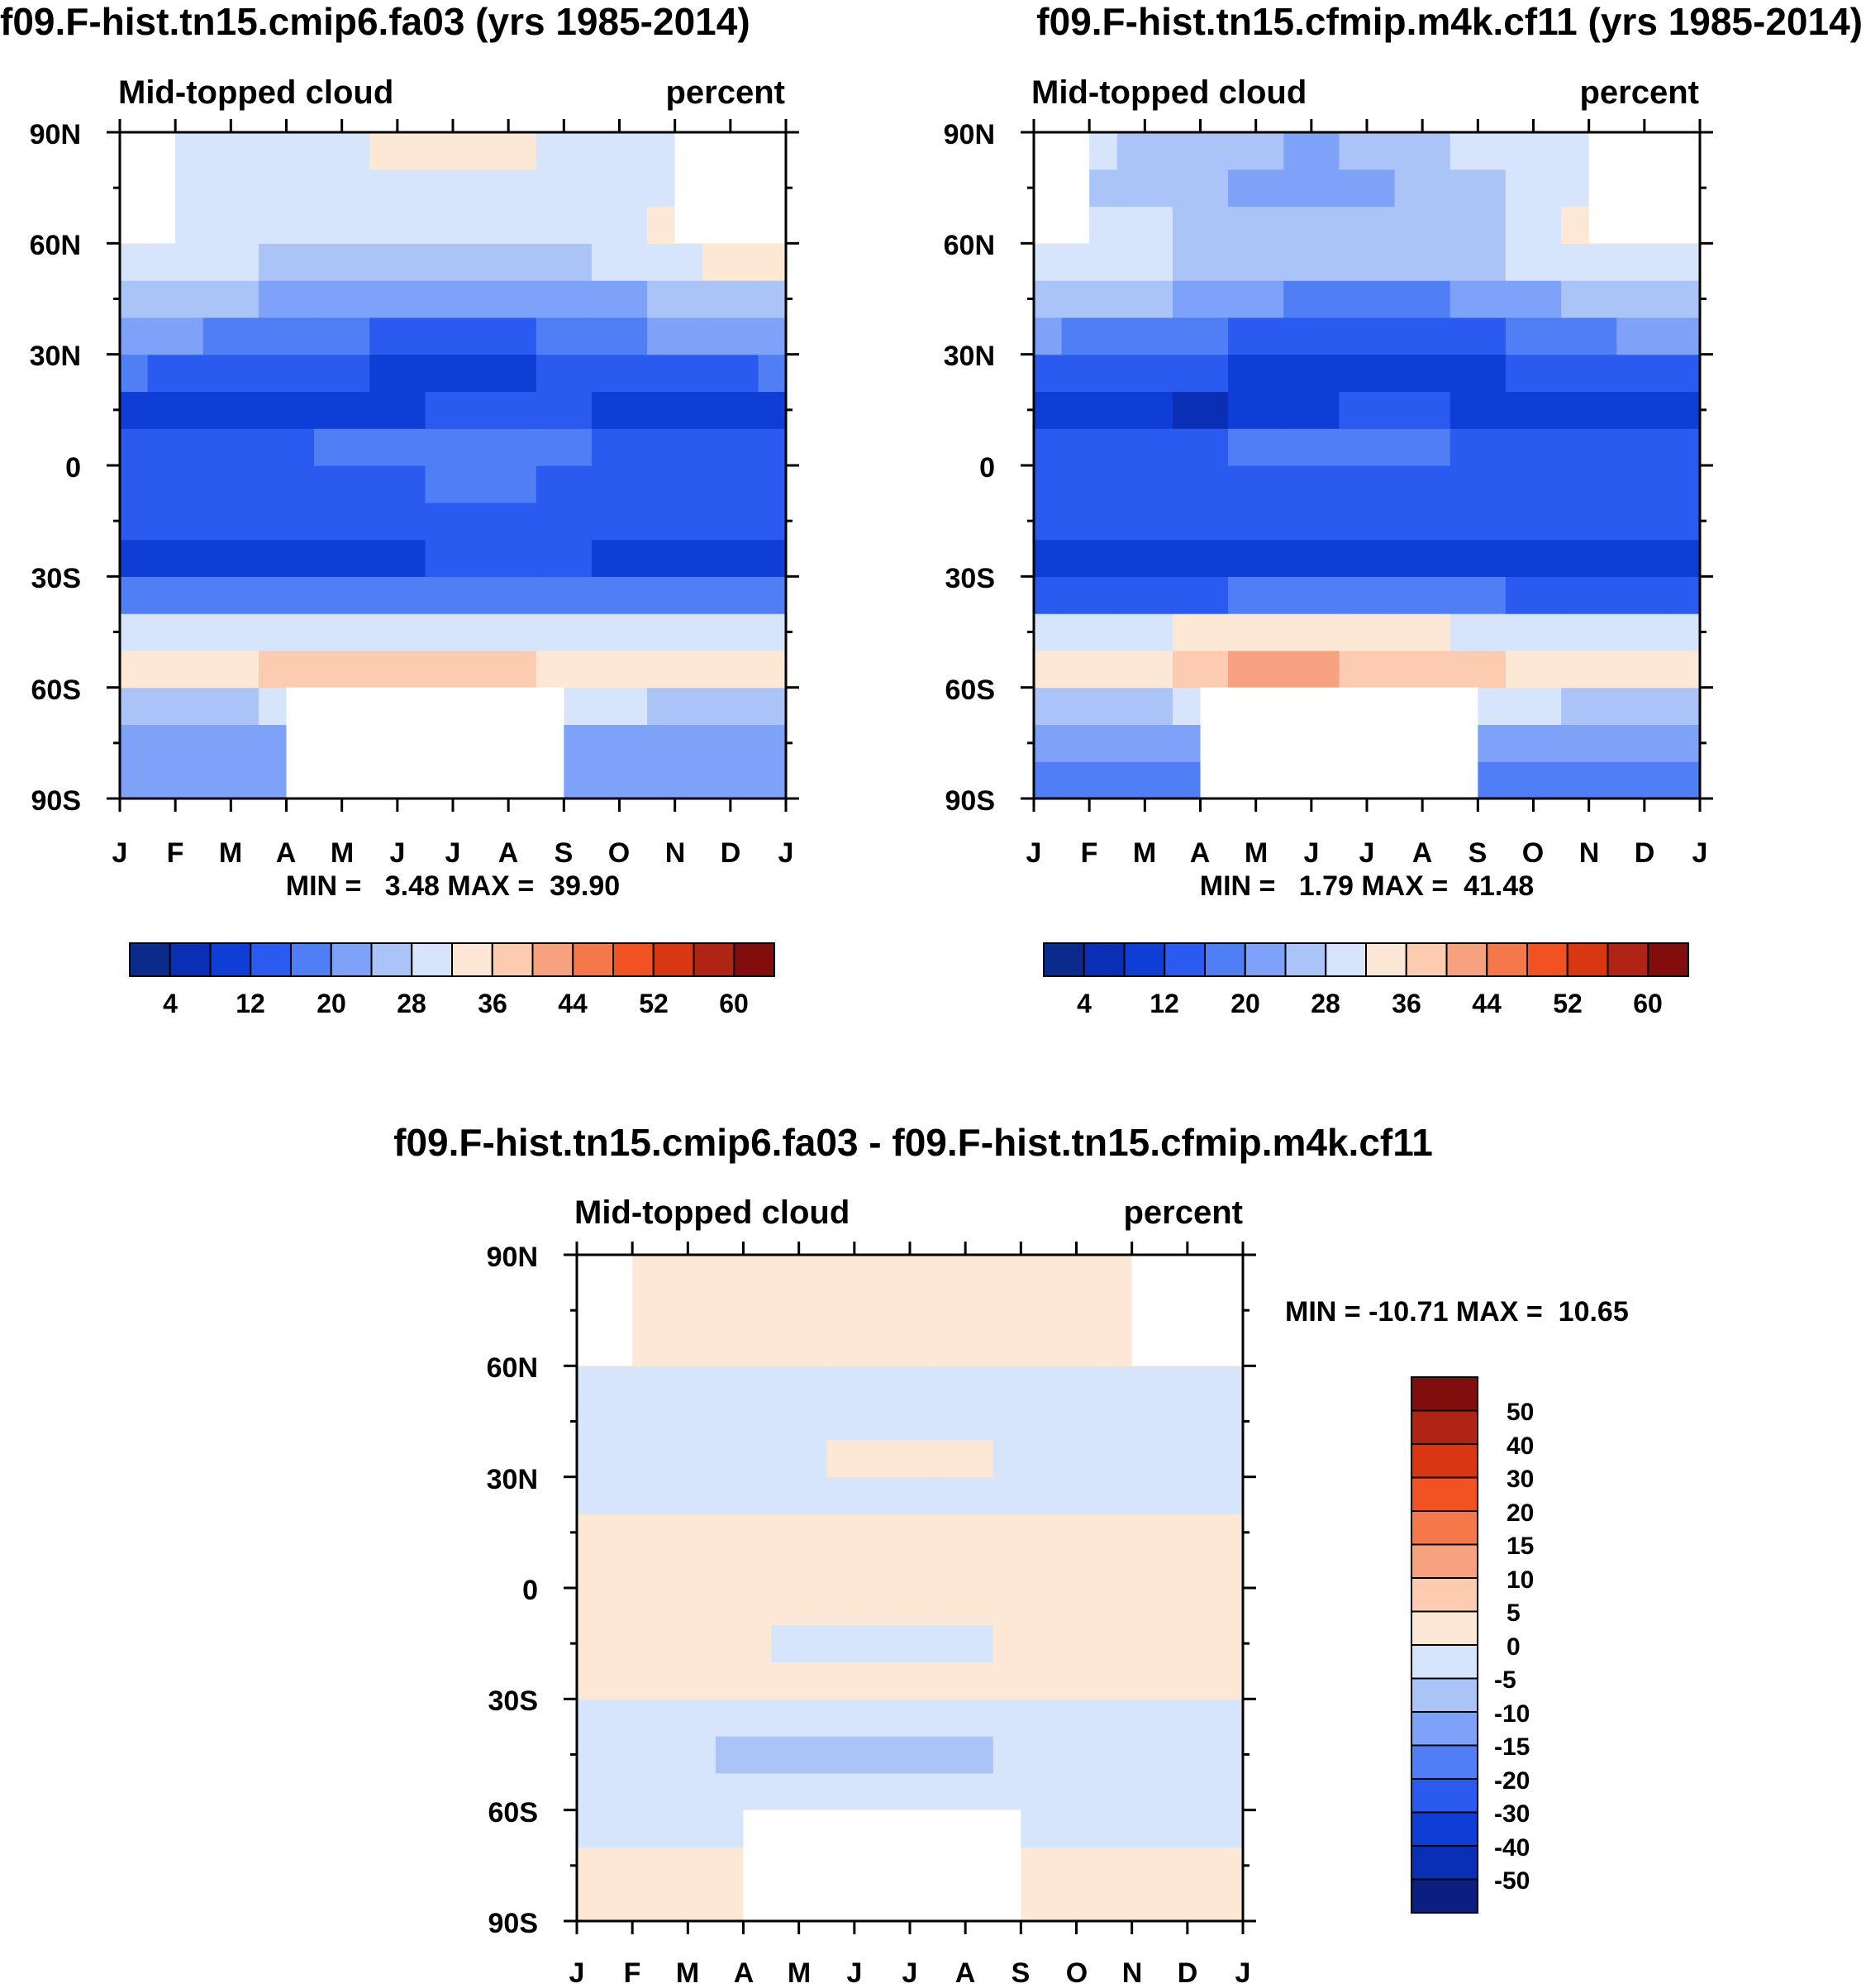  Describe the element at coordinates (1367, 853) in the screenshot. I see `x-tick-label: J` at that location.